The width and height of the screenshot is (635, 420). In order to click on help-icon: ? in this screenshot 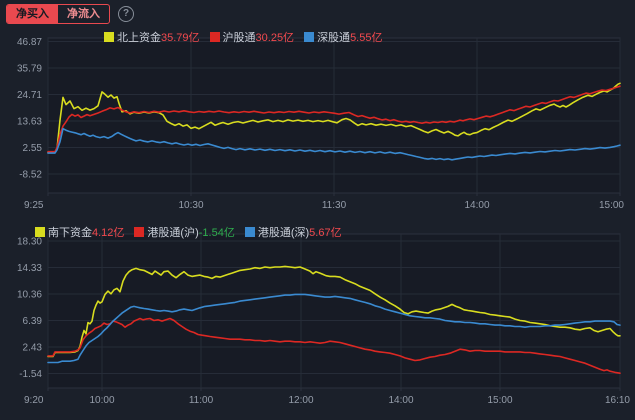, I will do `click(126, 14)`.